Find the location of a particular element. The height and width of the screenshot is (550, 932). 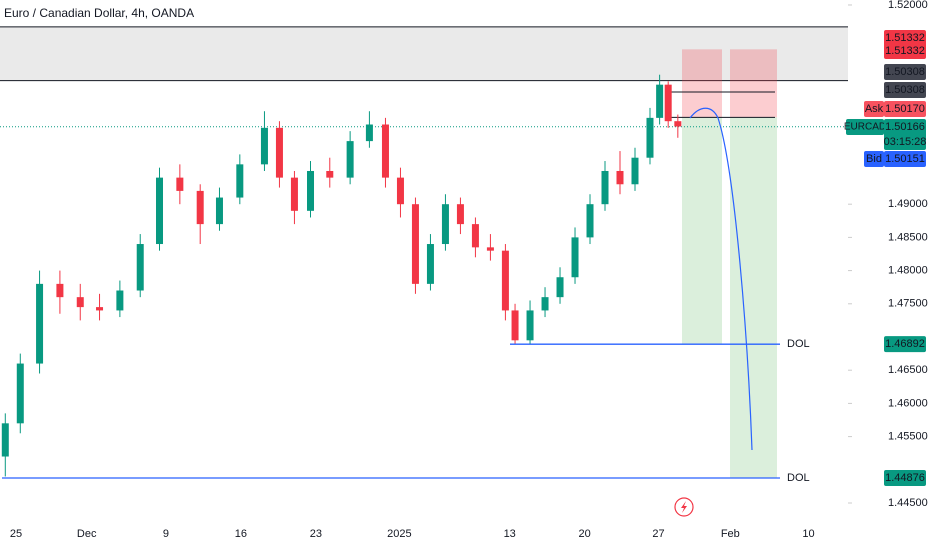

bid-label: Bid is located at coordinates (874, 159).